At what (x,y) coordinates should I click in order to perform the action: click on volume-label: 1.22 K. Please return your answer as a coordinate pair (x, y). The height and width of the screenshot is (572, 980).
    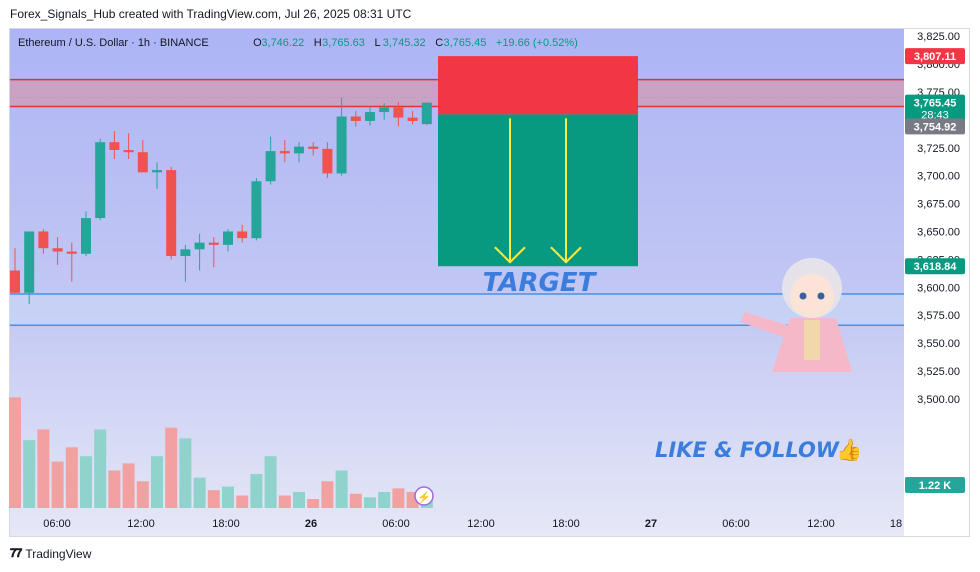
    Looking at the image, I should click on (935, 486).